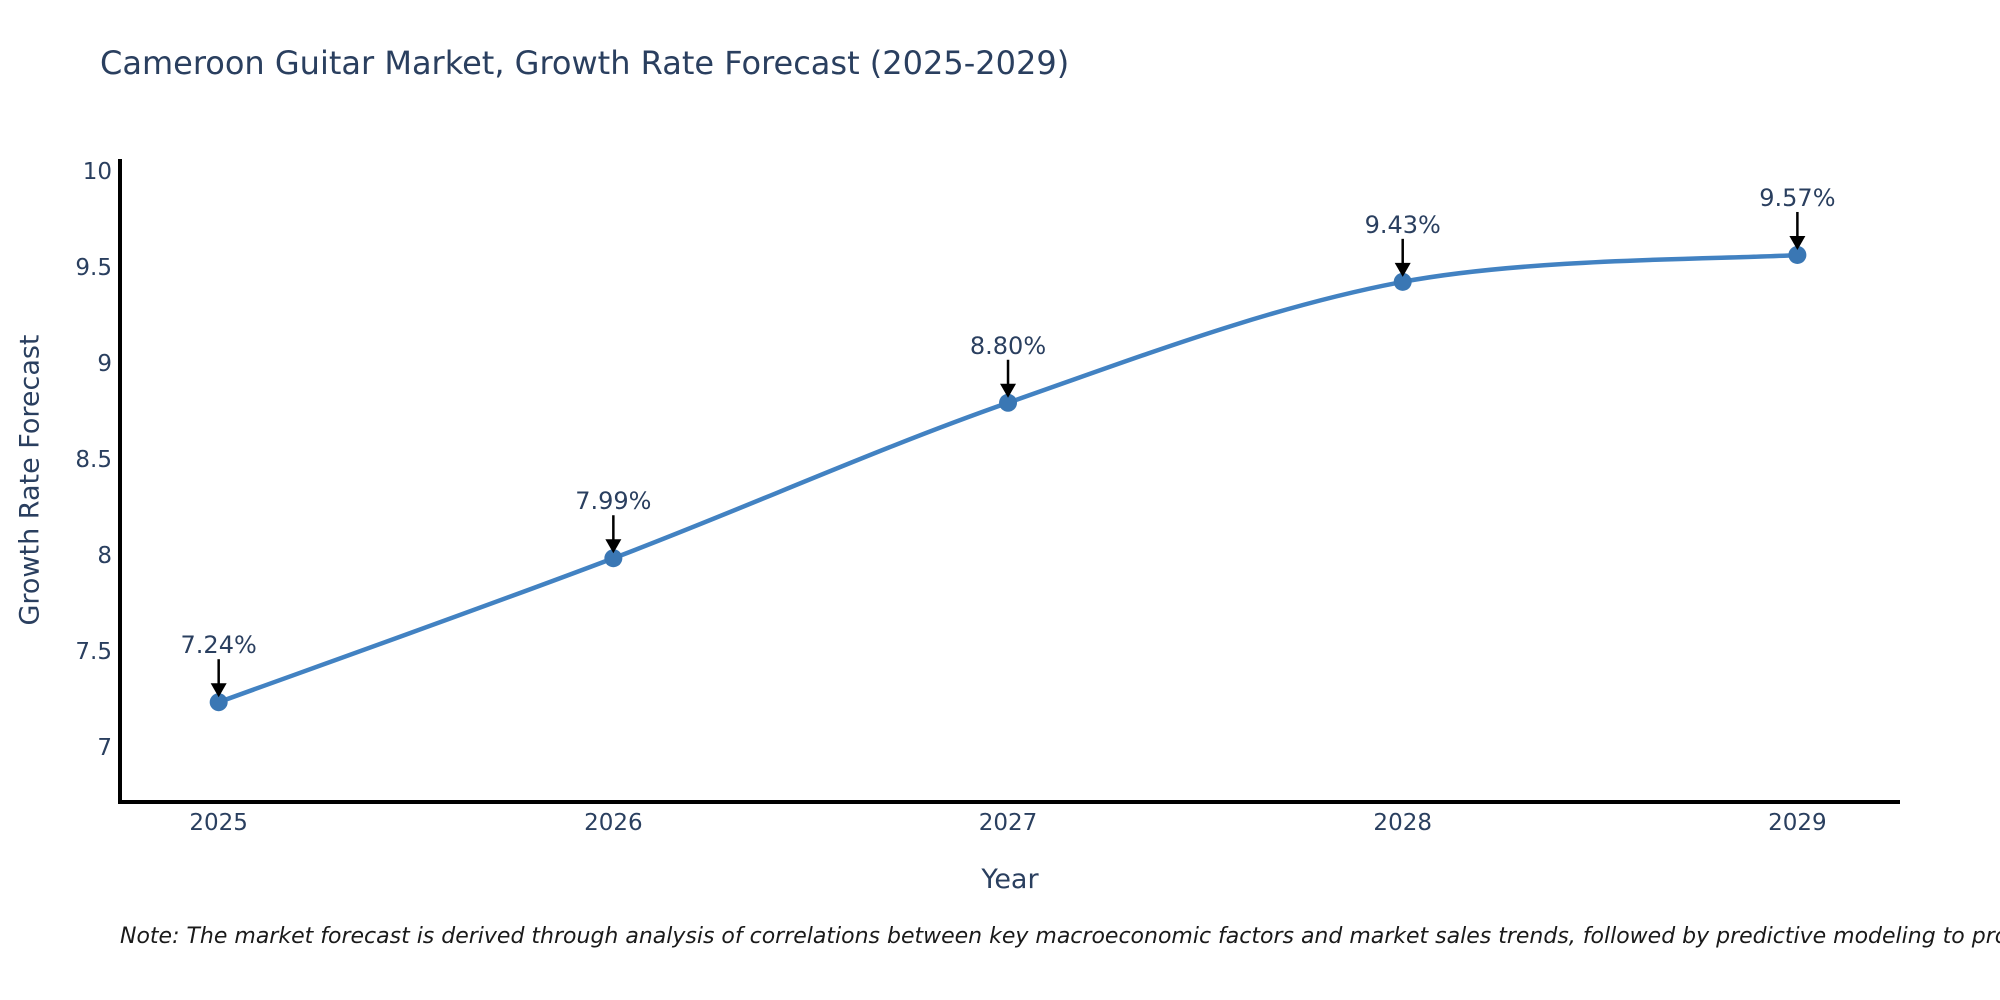  Describe the element at coordinates (613, 501) in the screenshot. I see `data-point-label: 7.99%` at that location.